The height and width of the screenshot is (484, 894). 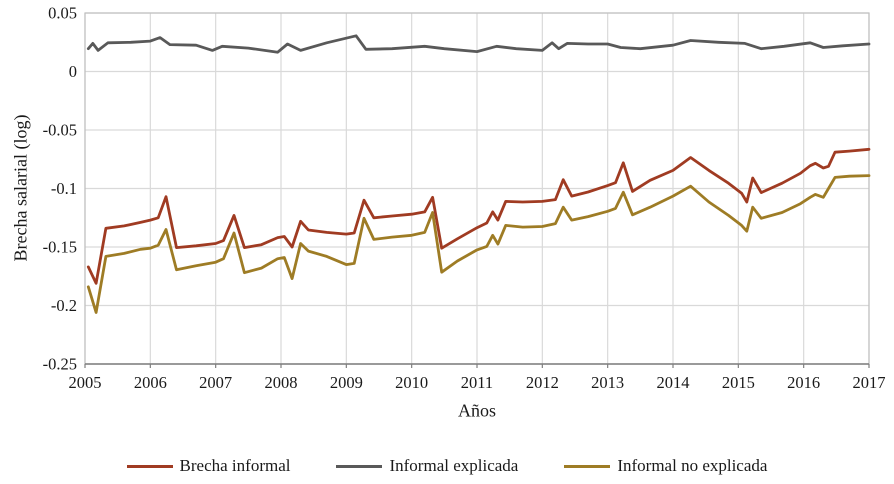 I want to click on legend-label: Informal explicada, so click(x=454, y=465).